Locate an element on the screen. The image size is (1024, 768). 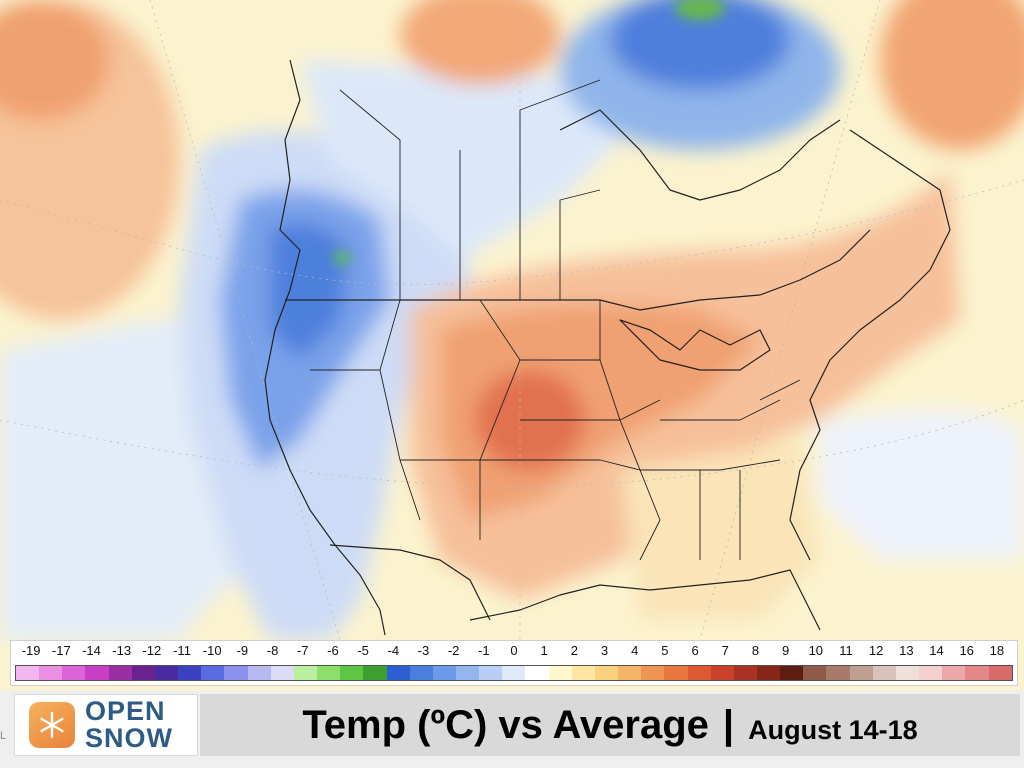
legend-tick-label: 4 is located at coordinates (635, 650).